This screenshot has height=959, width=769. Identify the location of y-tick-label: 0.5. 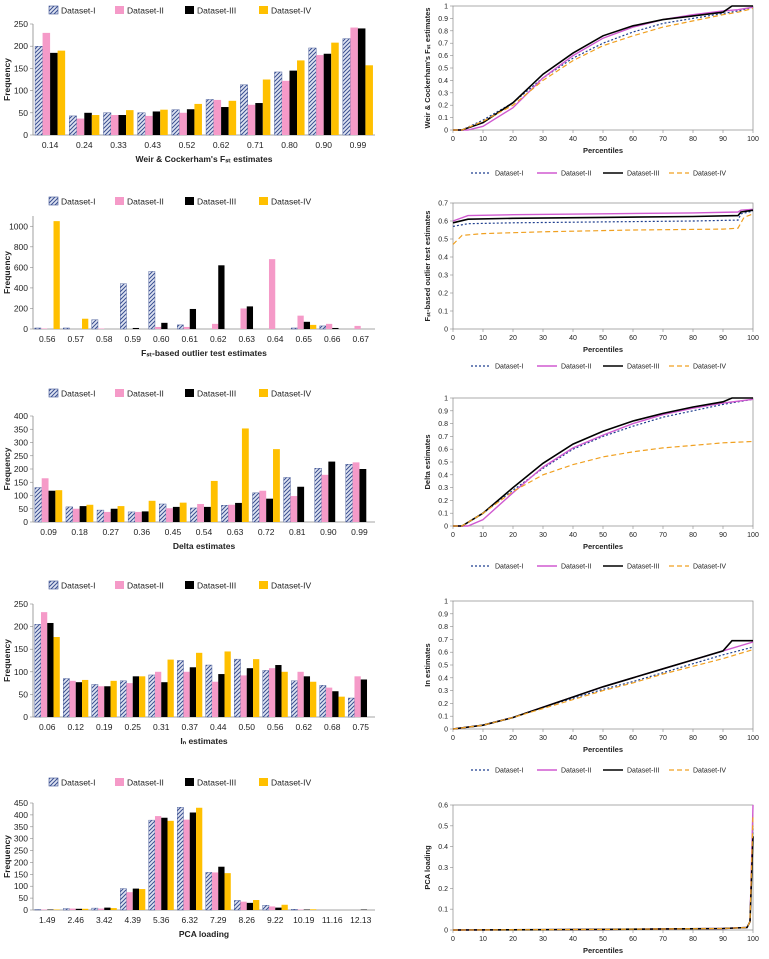
(443, 826).